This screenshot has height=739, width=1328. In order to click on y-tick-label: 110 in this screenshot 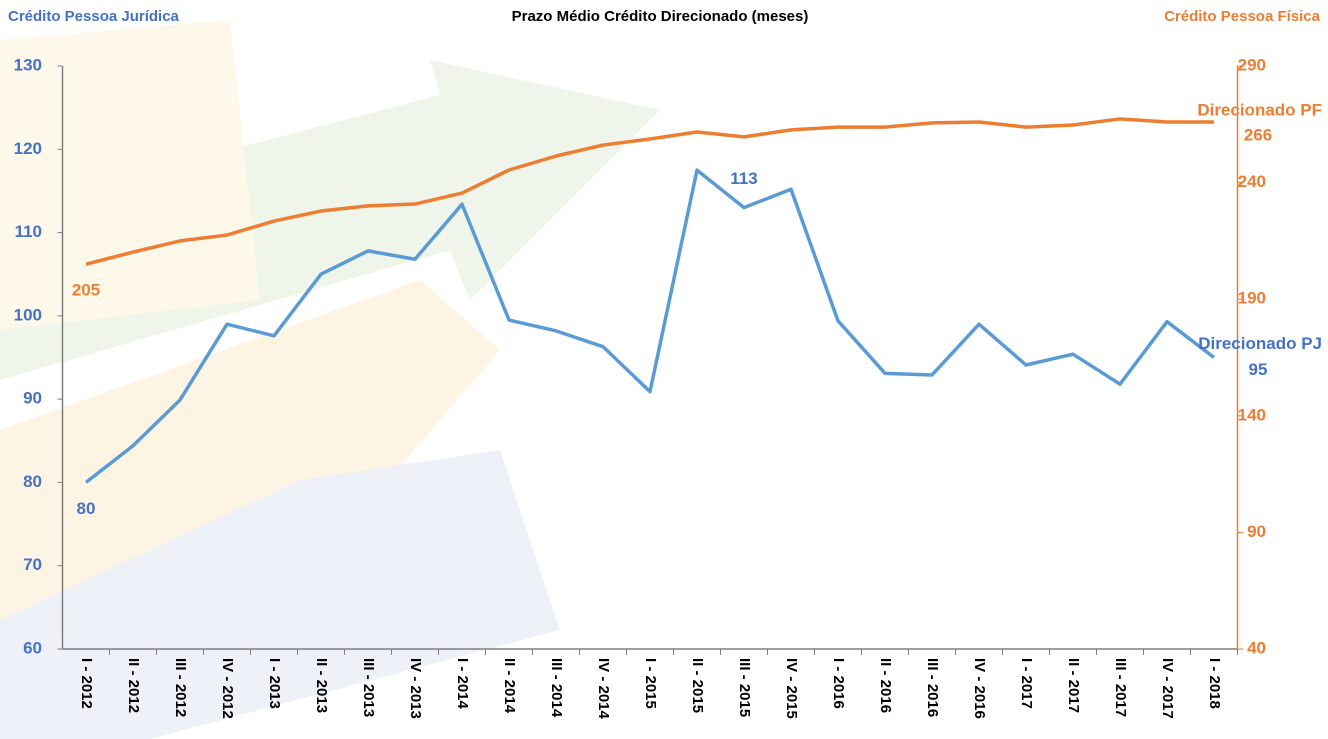, I will do `click(28, 231)`.